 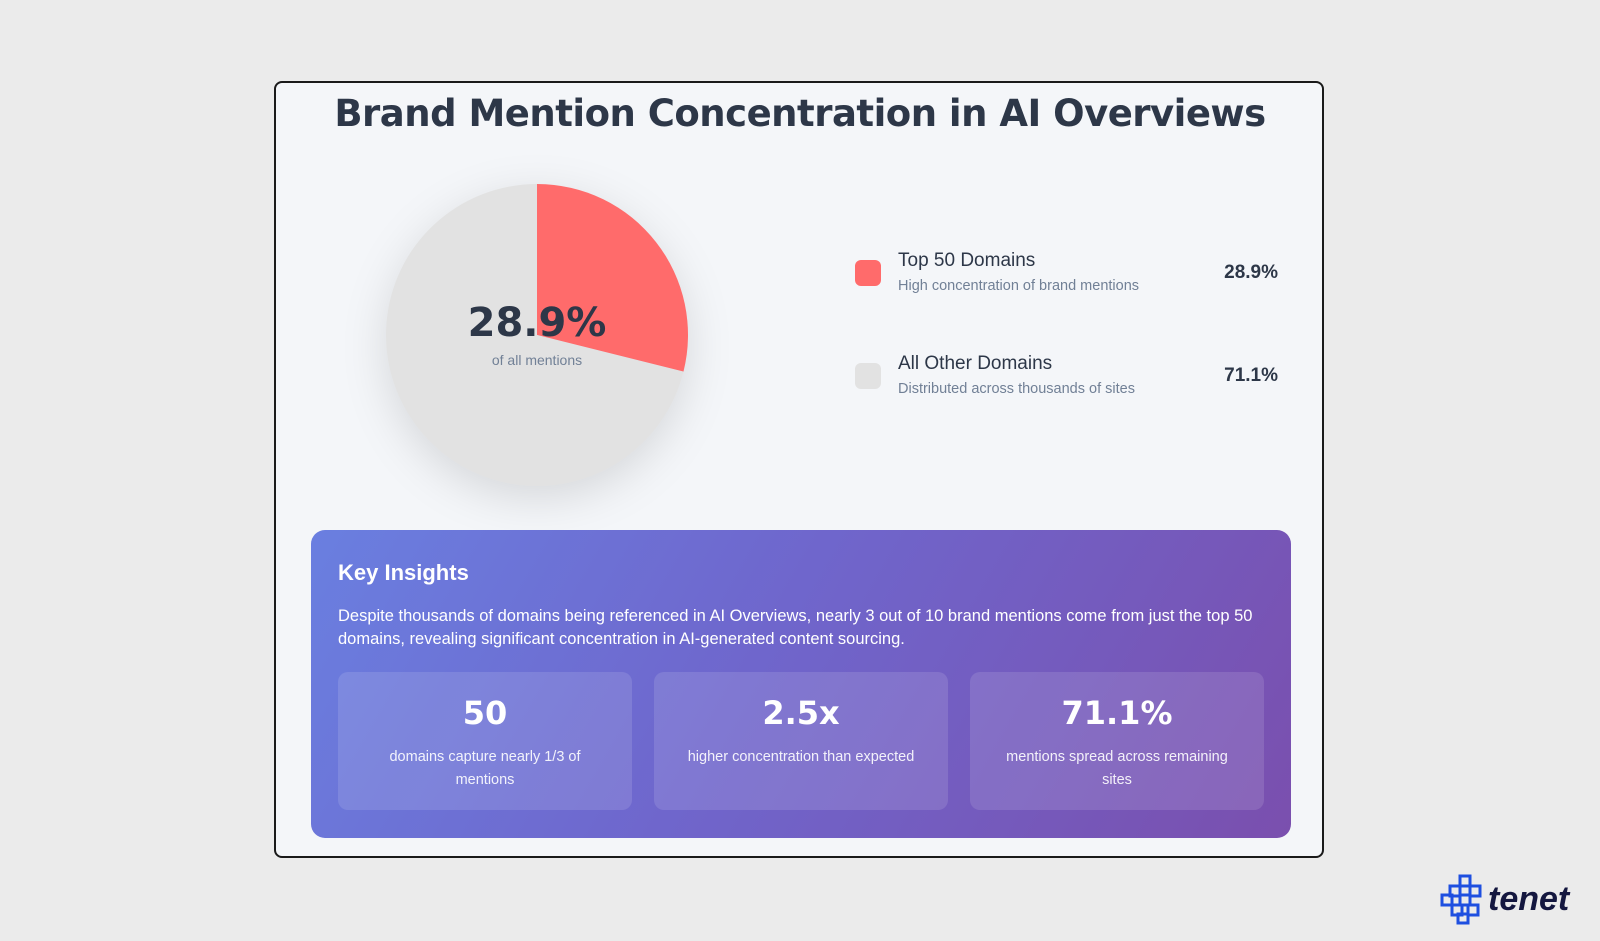 I want to click on pie-chart, so click(x=536, y=335).